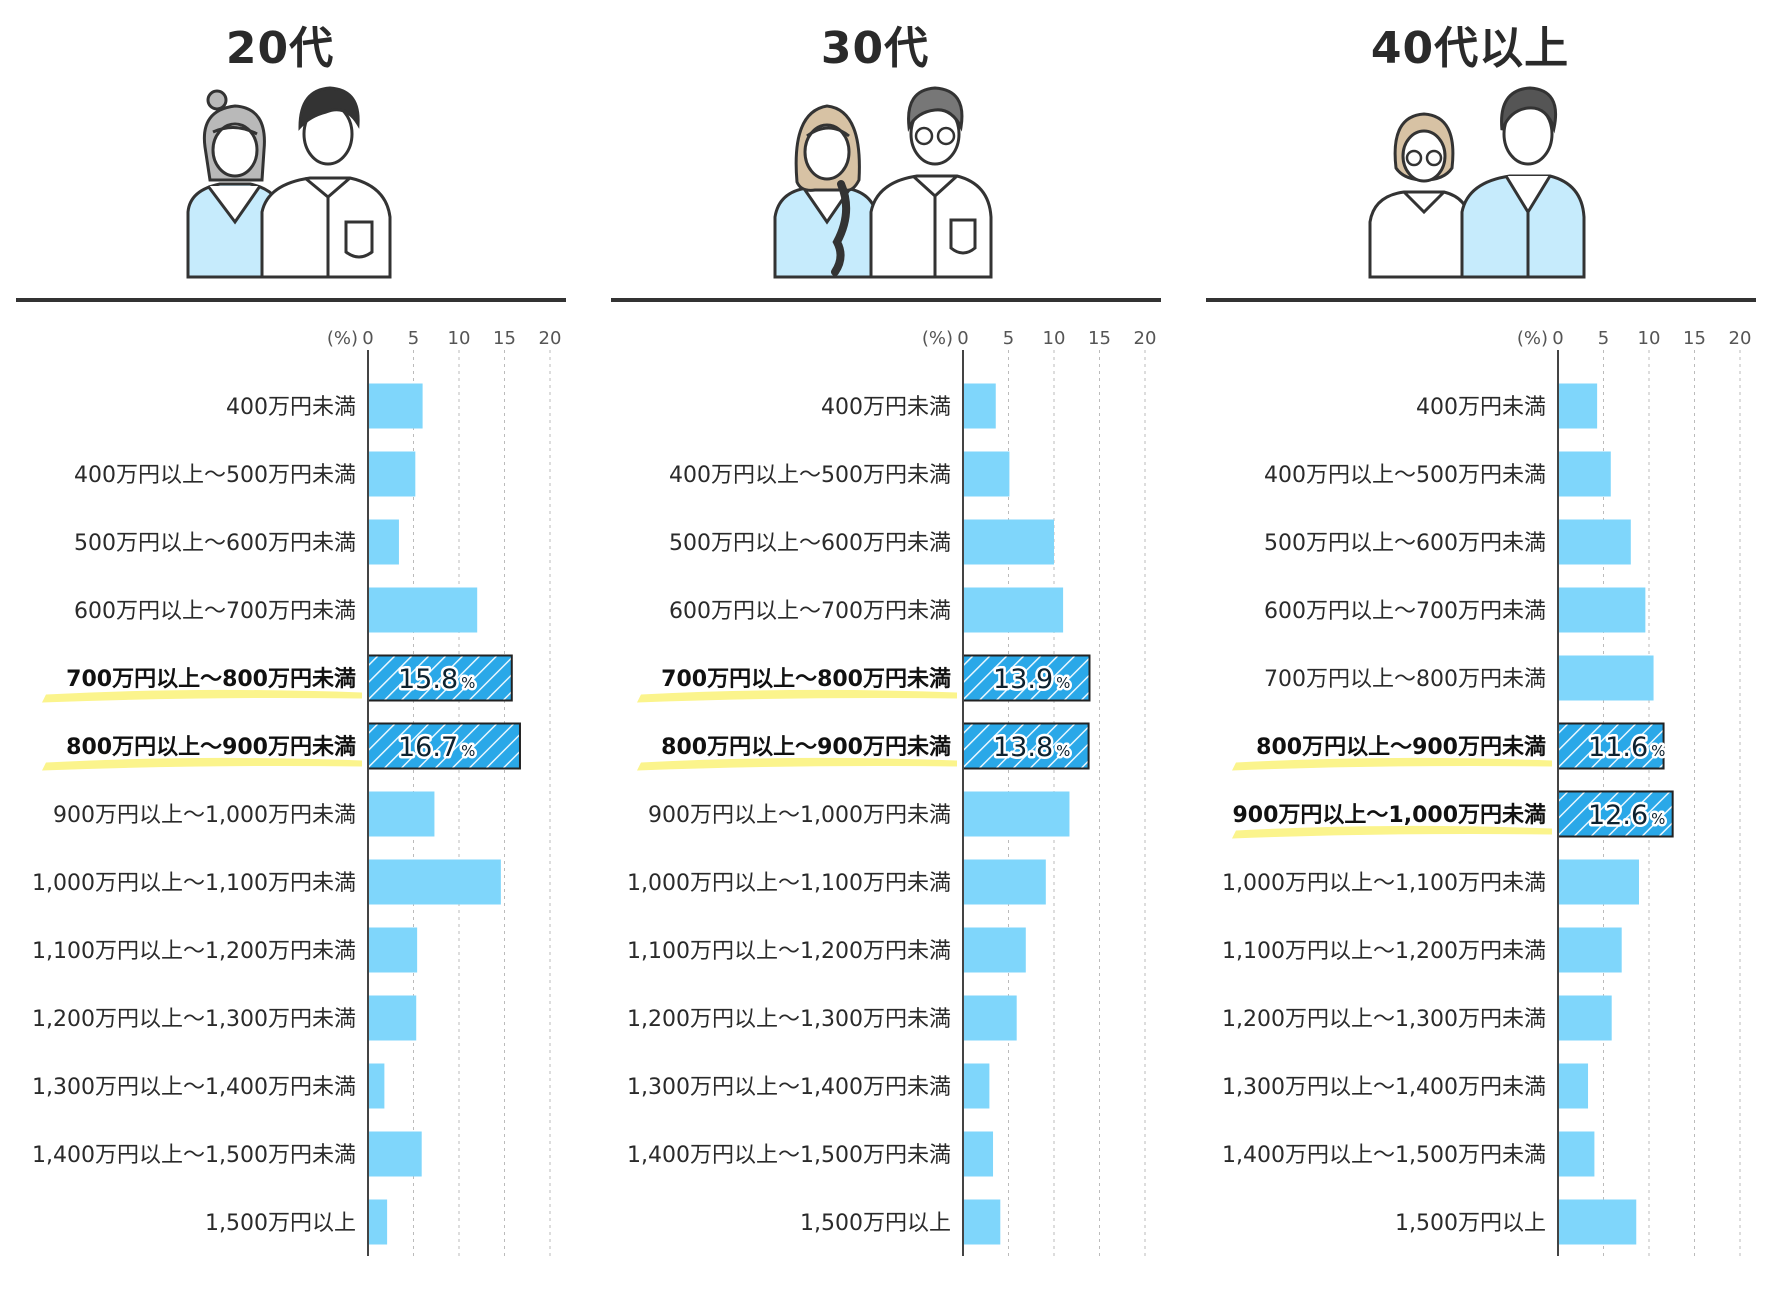  I want to click on panel-title: 20代, so click(280, 48).